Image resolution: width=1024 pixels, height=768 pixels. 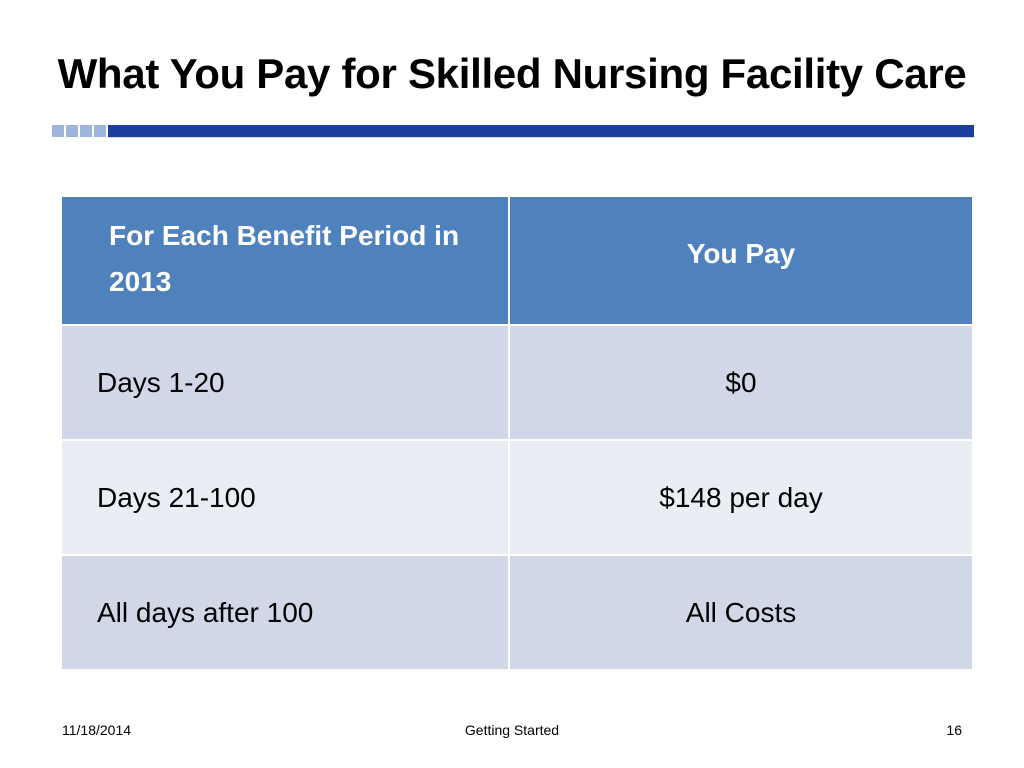 What do you see at coordinates (513, 131) in the screenshot?
I see `title-underline-decoration` at bounding box center [513, 131].